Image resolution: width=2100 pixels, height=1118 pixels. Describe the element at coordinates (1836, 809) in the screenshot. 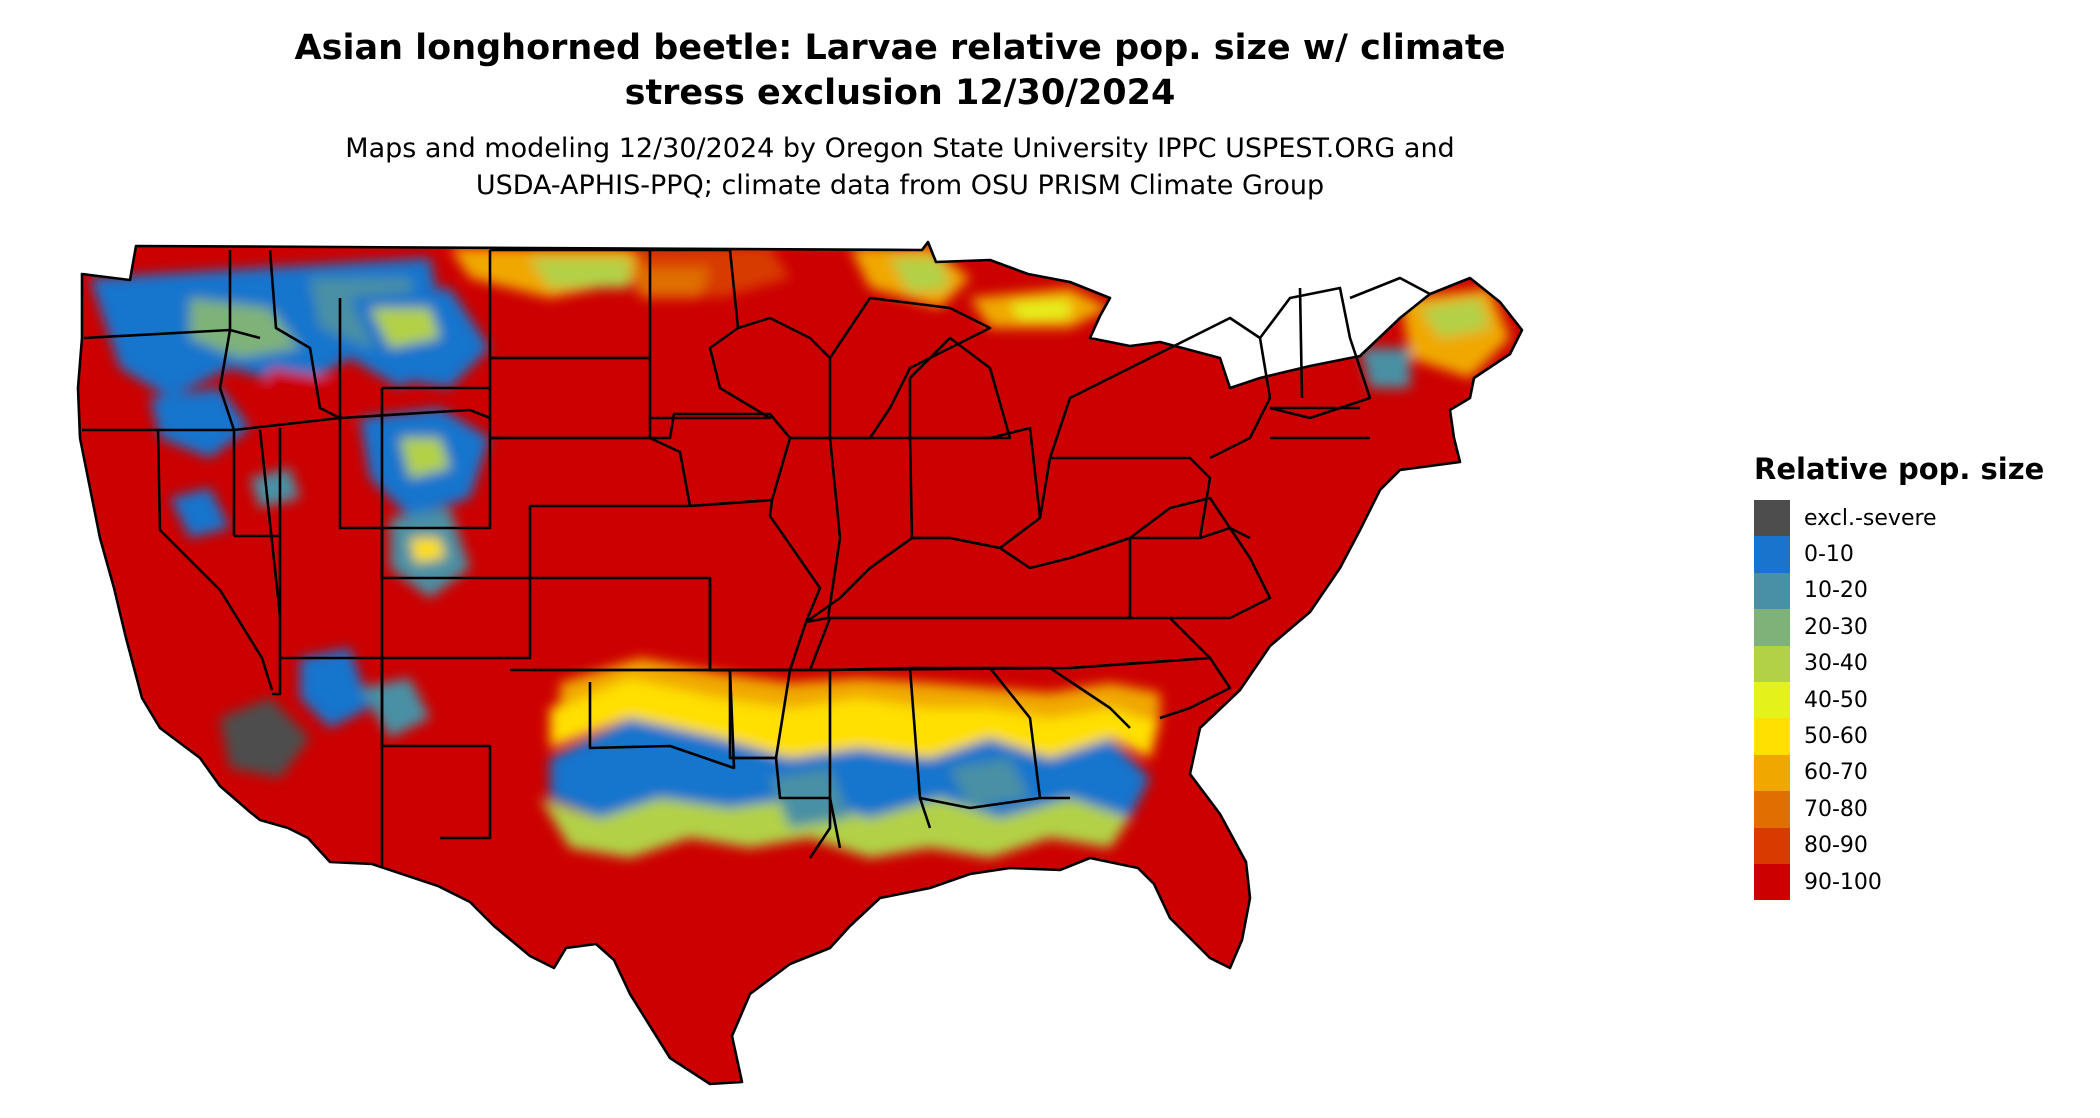

I see `legend-label: 70-80` at that location.